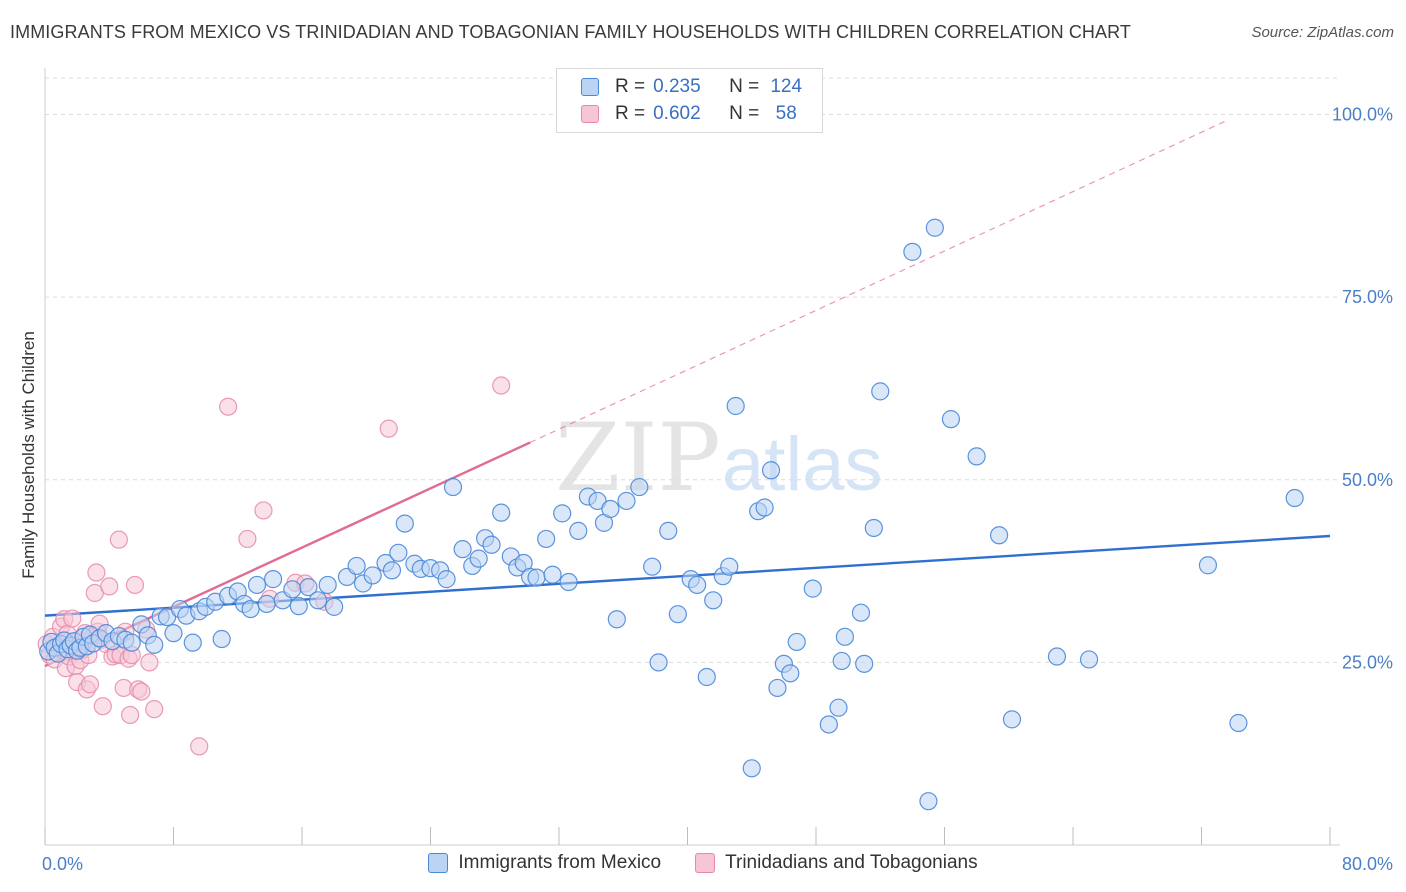 This screenshot has width=1406, height=892. I want to click on y-tick-label: 75.0%, so click(1367, 297).